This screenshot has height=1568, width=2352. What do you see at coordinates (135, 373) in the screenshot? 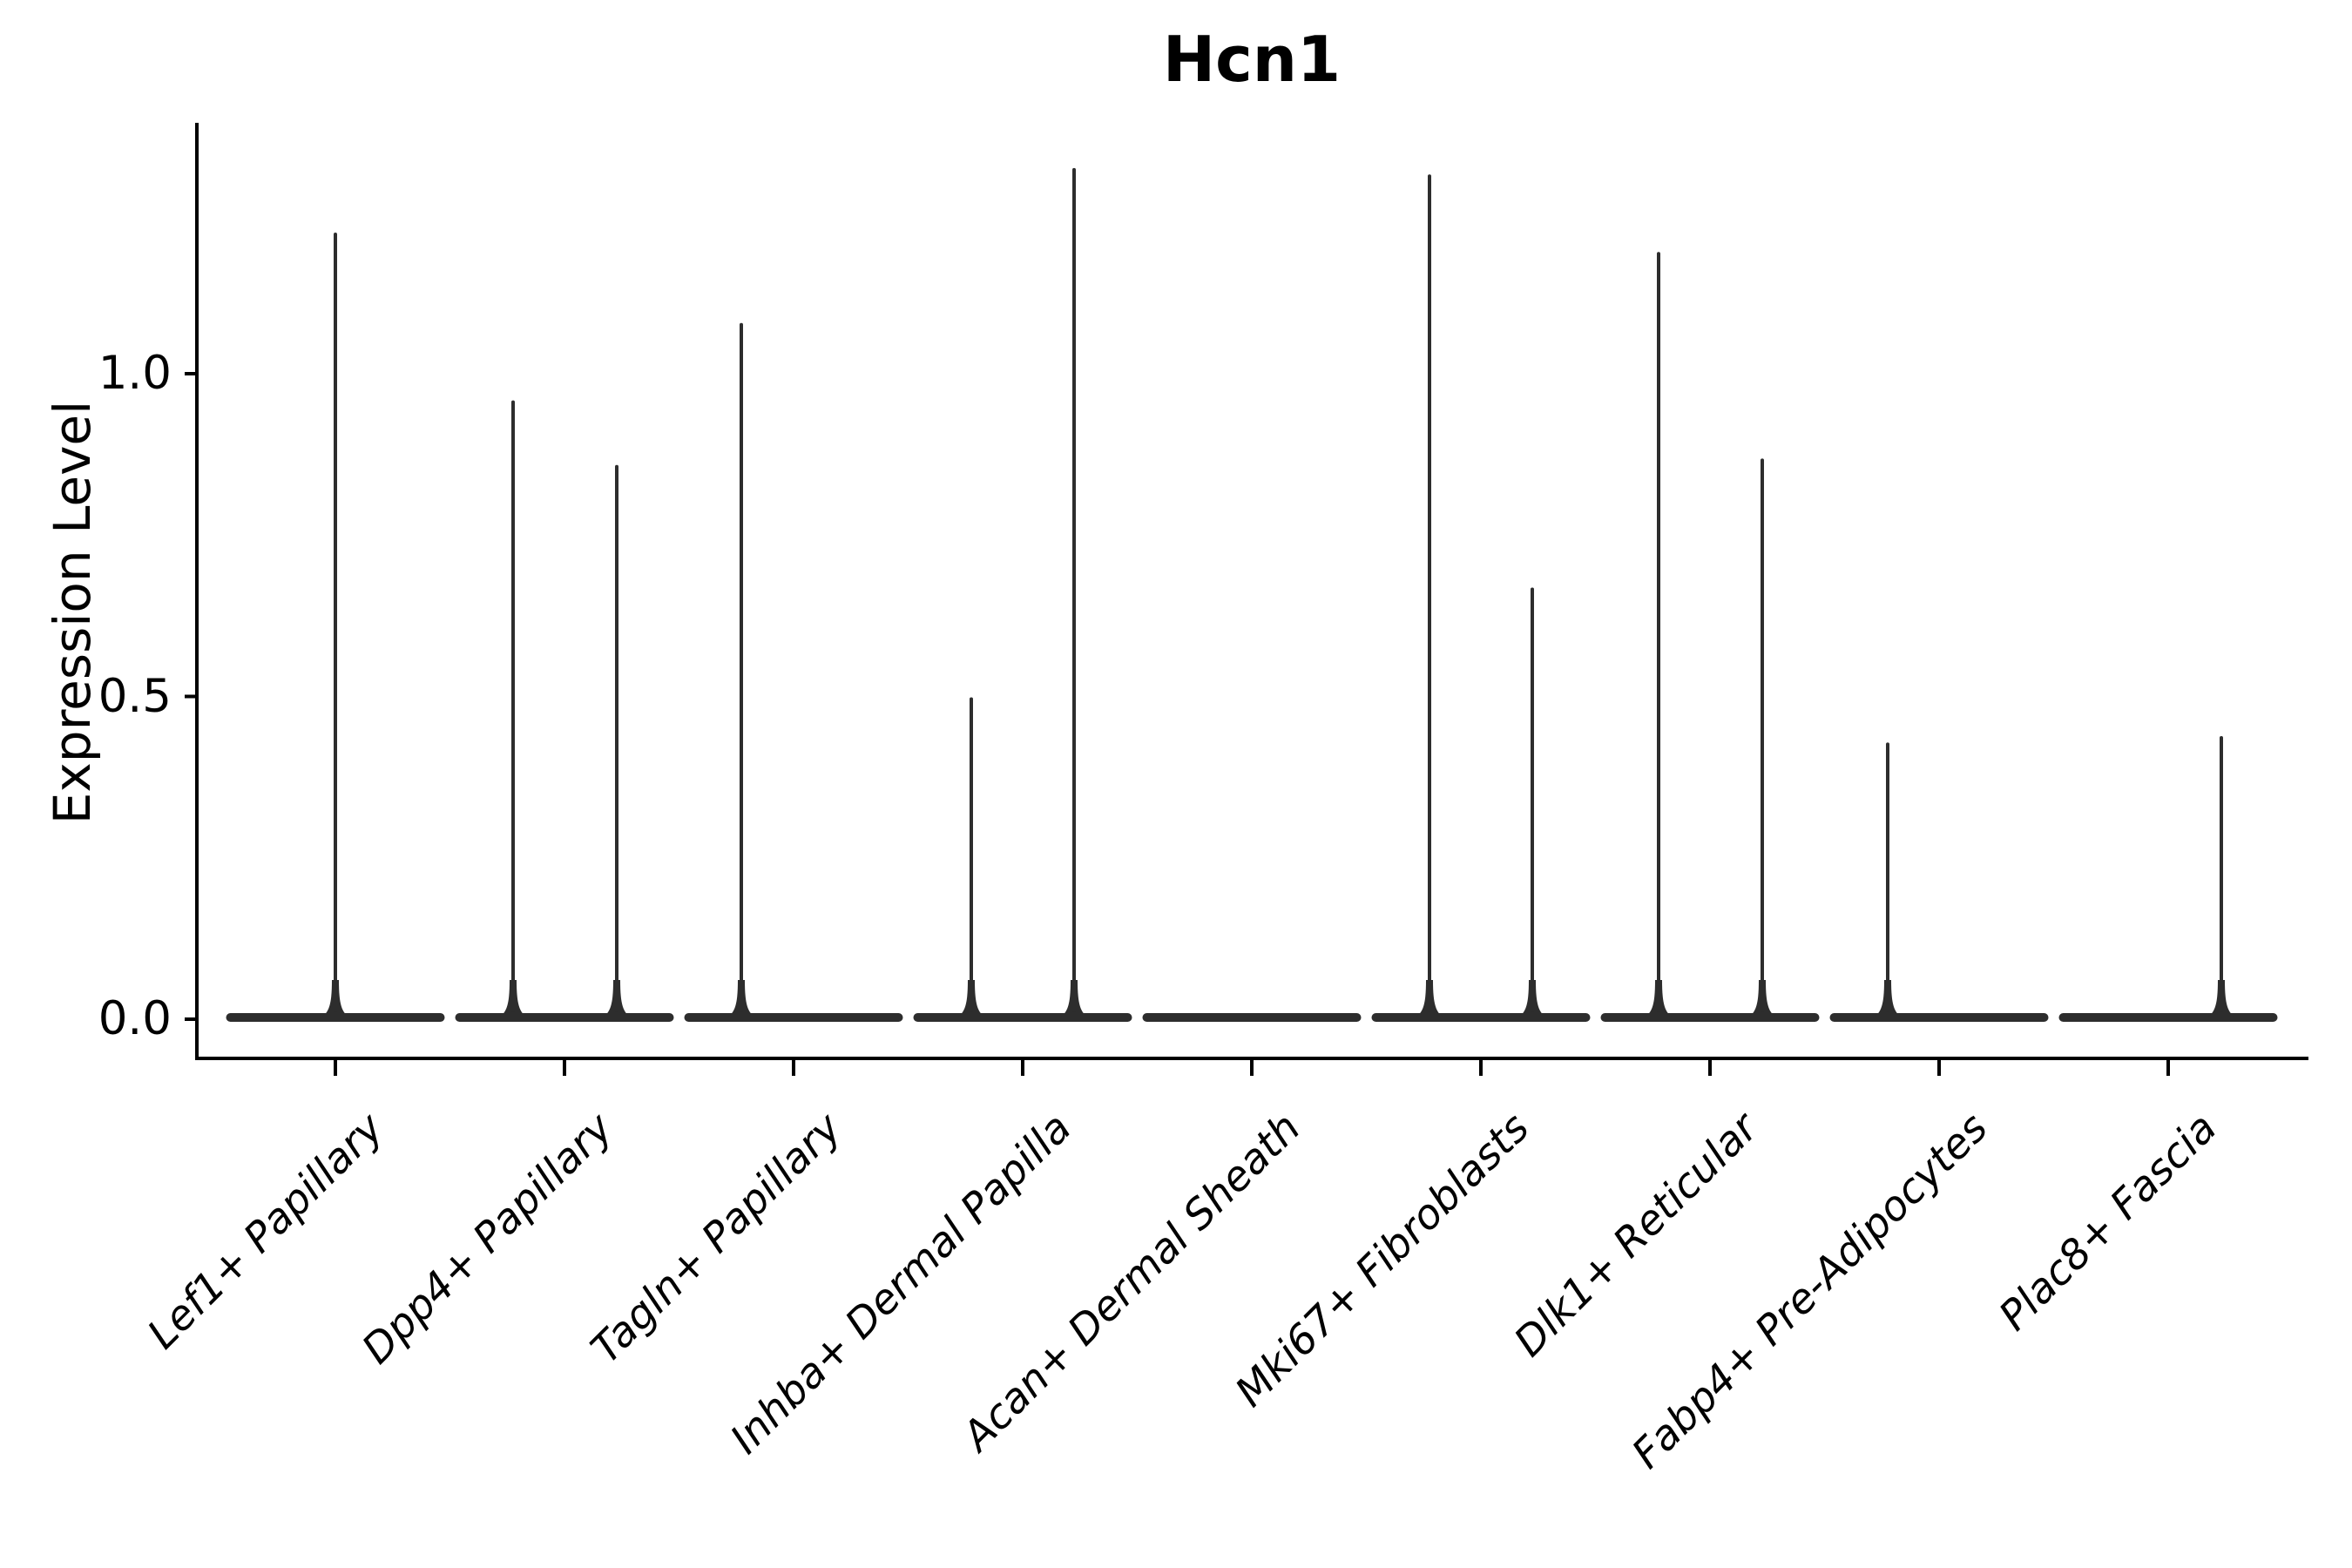
I see `y-tick-label: 1.0` at bounding box center [135, 373].